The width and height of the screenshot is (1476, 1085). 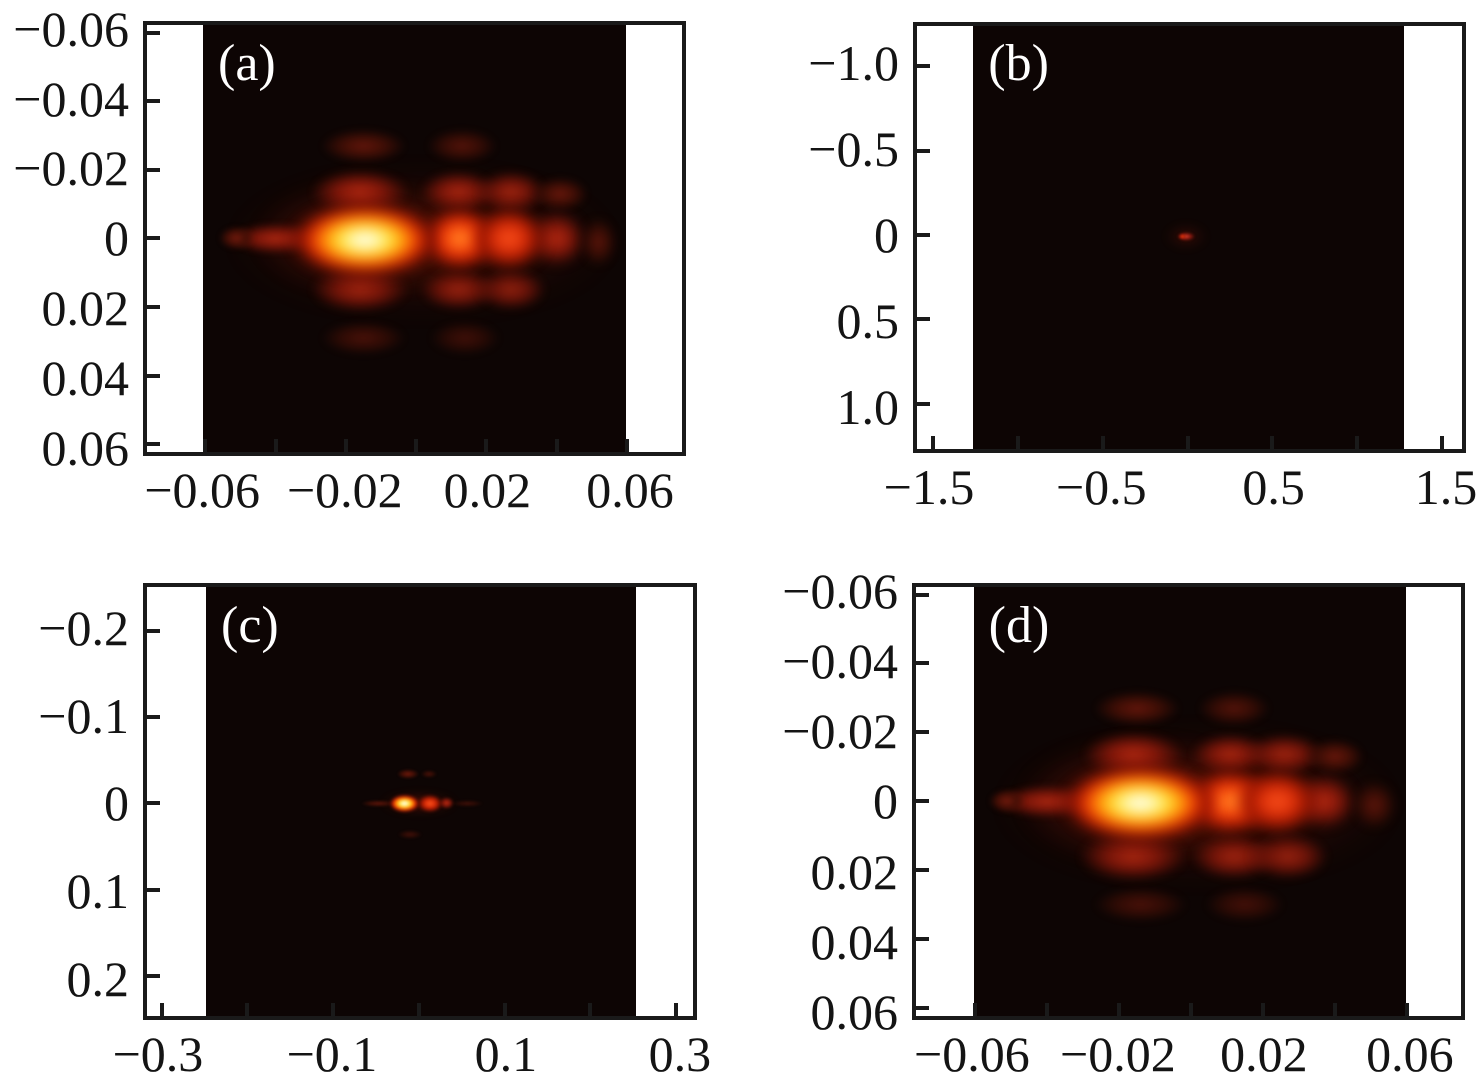 I want to click on y-tick-label: −0.5, so click(x=853, y=148).